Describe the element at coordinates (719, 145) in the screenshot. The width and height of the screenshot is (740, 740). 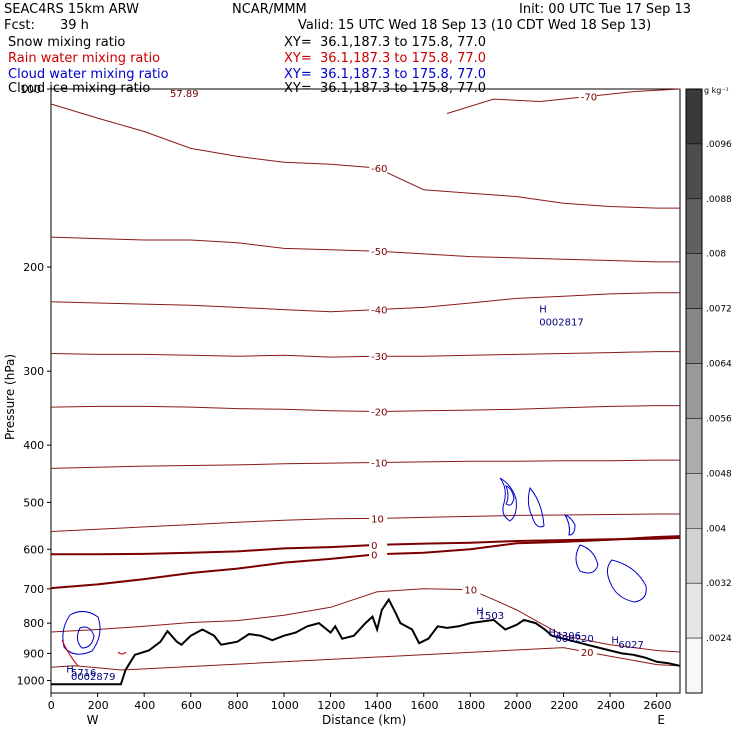
I see `colorbar-label: .0096` at that location.